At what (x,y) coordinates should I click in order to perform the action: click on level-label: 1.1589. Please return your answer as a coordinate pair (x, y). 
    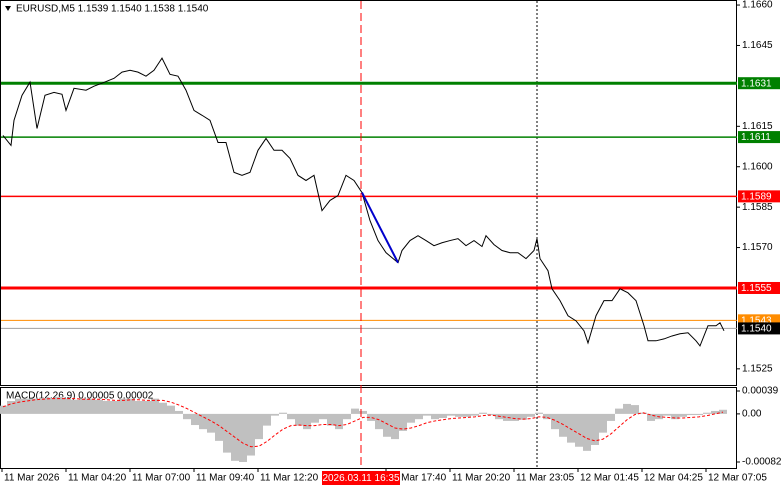
    Looking at the image, I should click on (756, 197).